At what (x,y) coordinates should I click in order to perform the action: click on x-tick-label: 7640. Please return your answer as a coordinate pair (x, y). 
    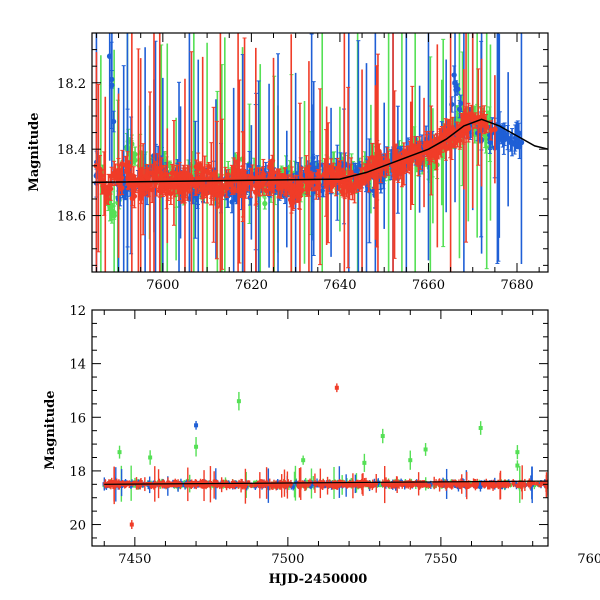
    Looking at the image, I should click on (339, 285).